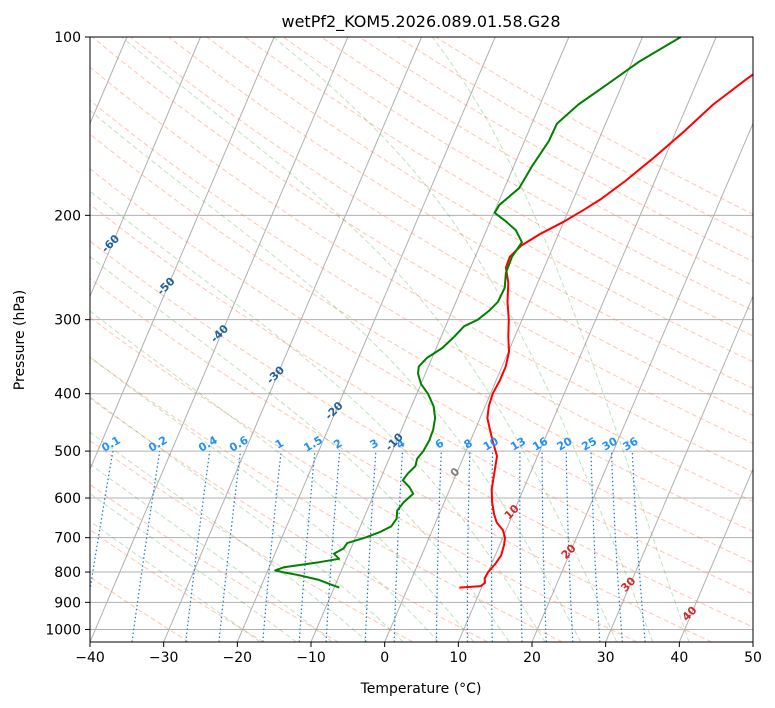  I want to click on y-tick-label: 200, so click(67, 216).